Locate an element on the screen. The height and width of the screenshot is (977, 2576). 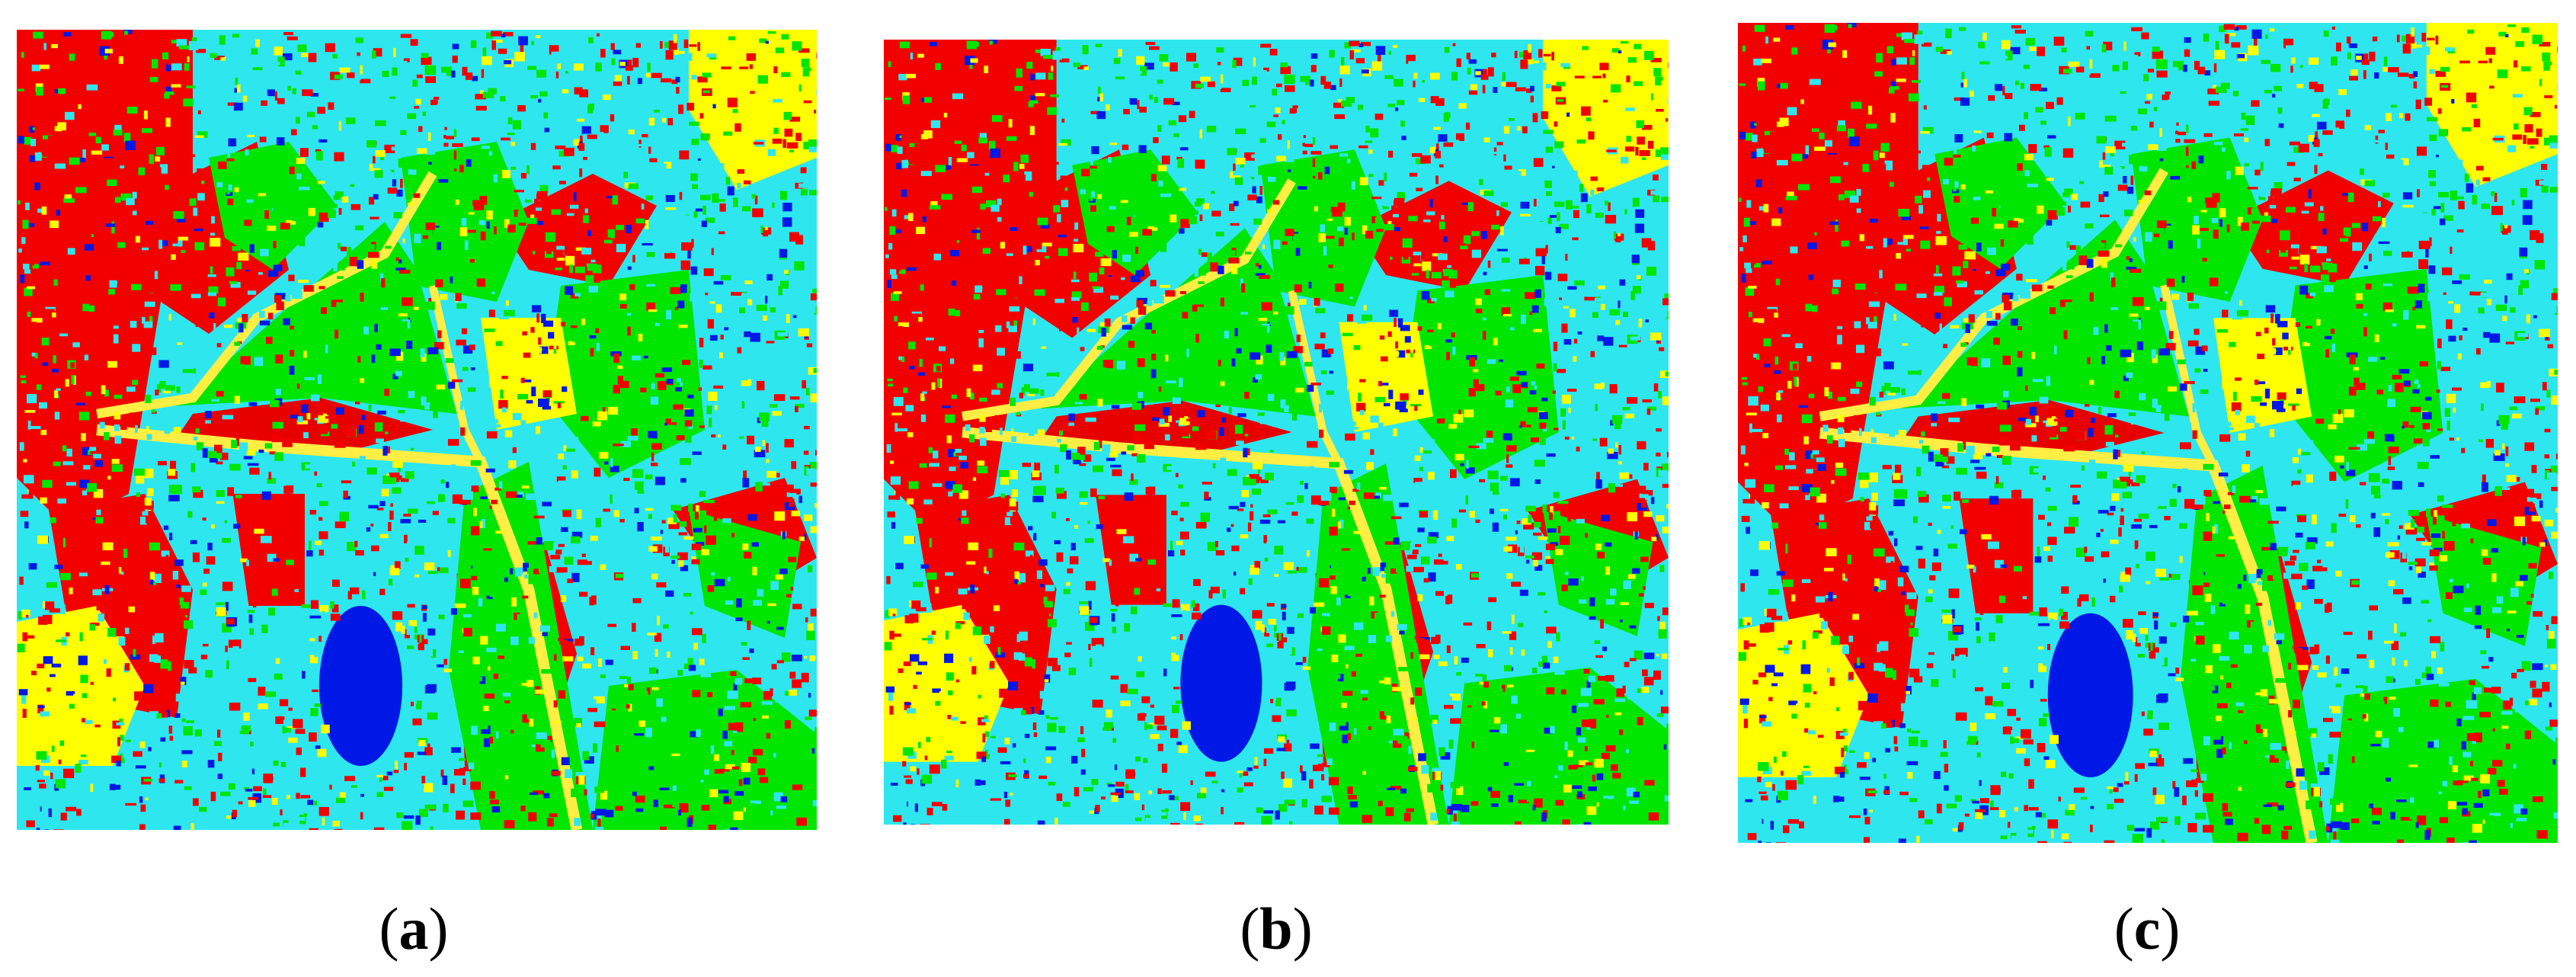
panel-label: (c) is located at coordinates (2147, 929).